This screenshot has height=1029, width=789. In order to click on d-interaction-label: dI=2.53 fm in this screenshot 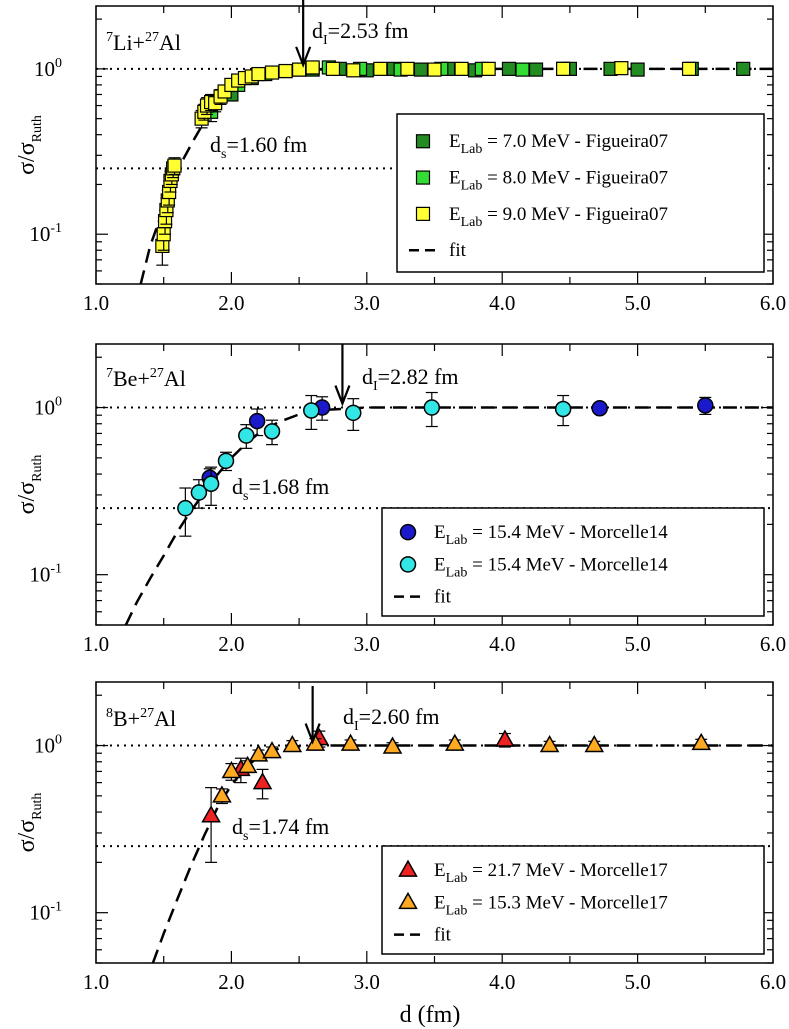, I will do `click(360, 33)`.